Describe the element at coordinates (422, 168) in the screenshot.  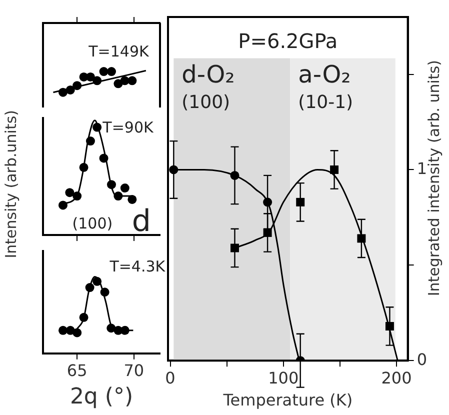
I see `y-tick-label: 1` at that location.